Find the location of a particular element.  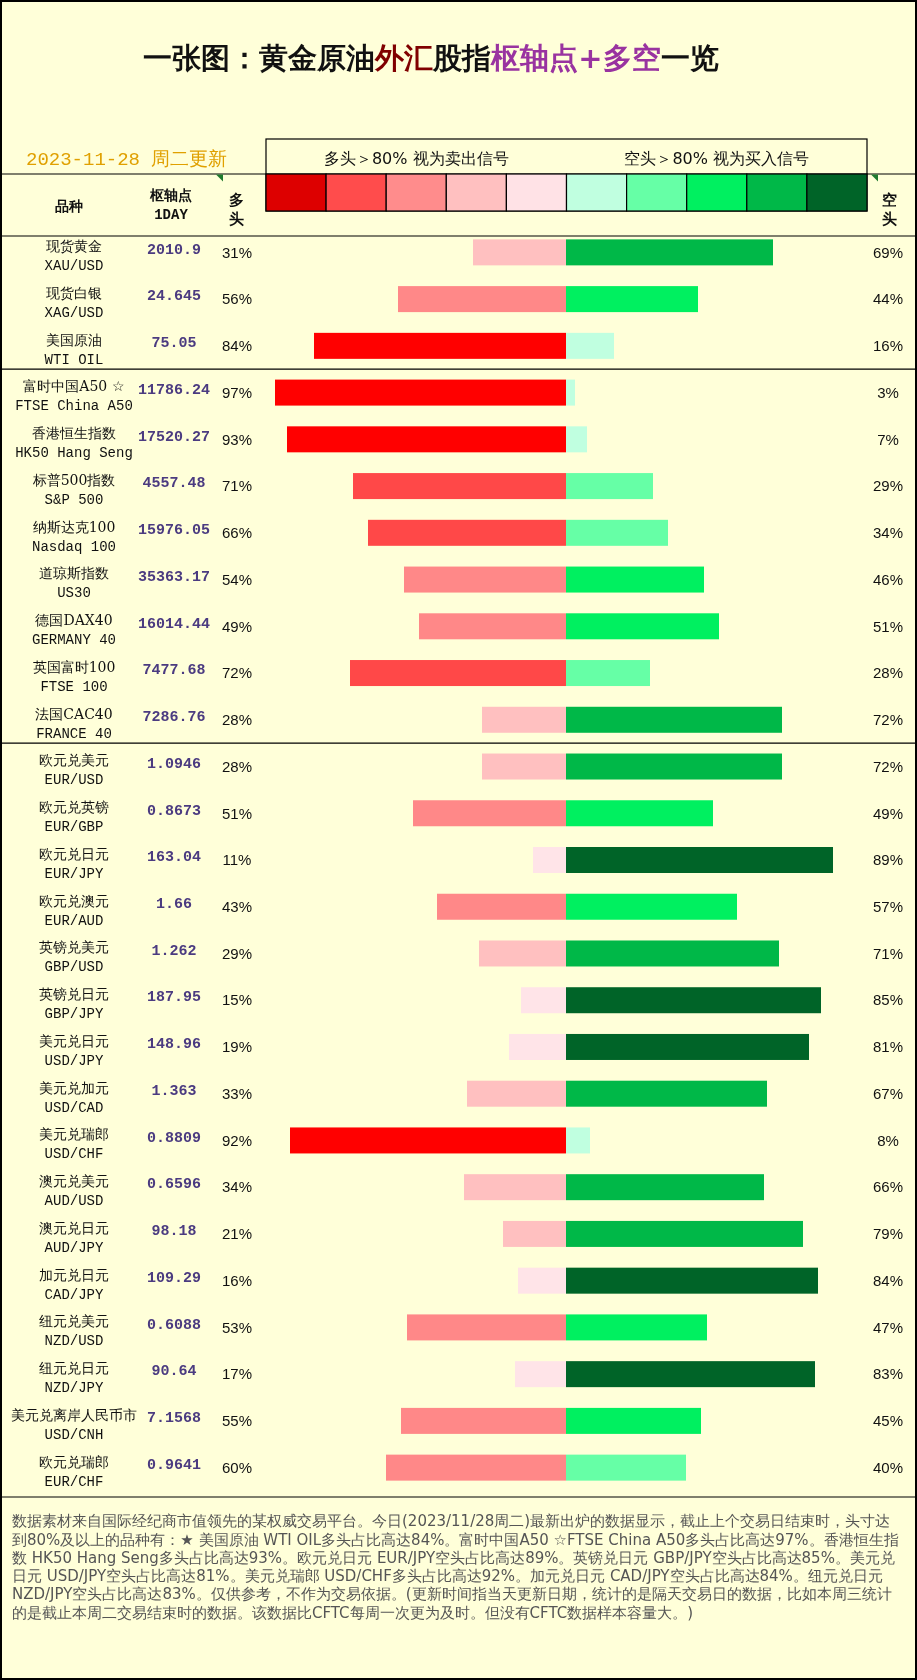

text: 16014.44 is located at coordinates (174, 624).